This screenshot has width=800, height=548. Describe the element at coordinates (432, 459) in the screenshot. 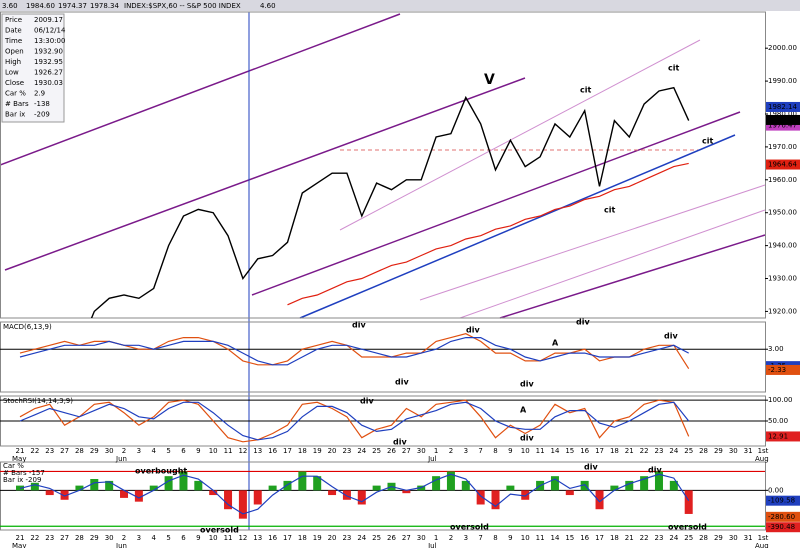

I see `month-label: Jul` at that location.